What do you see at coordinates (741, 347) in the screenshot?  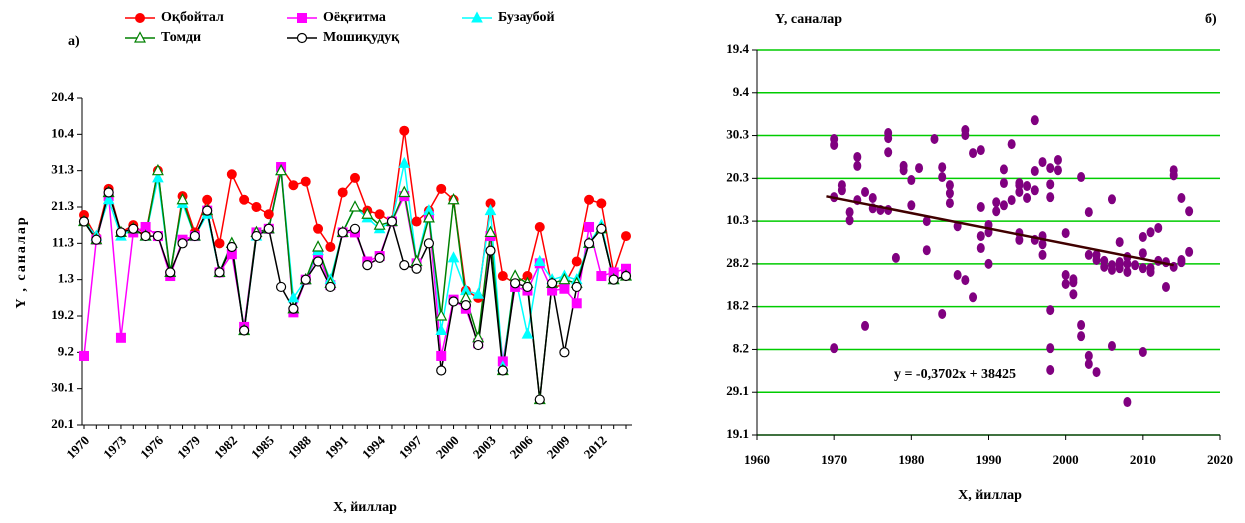 I see `y-tick-label: 8.2` at bounding box center [741, 347].